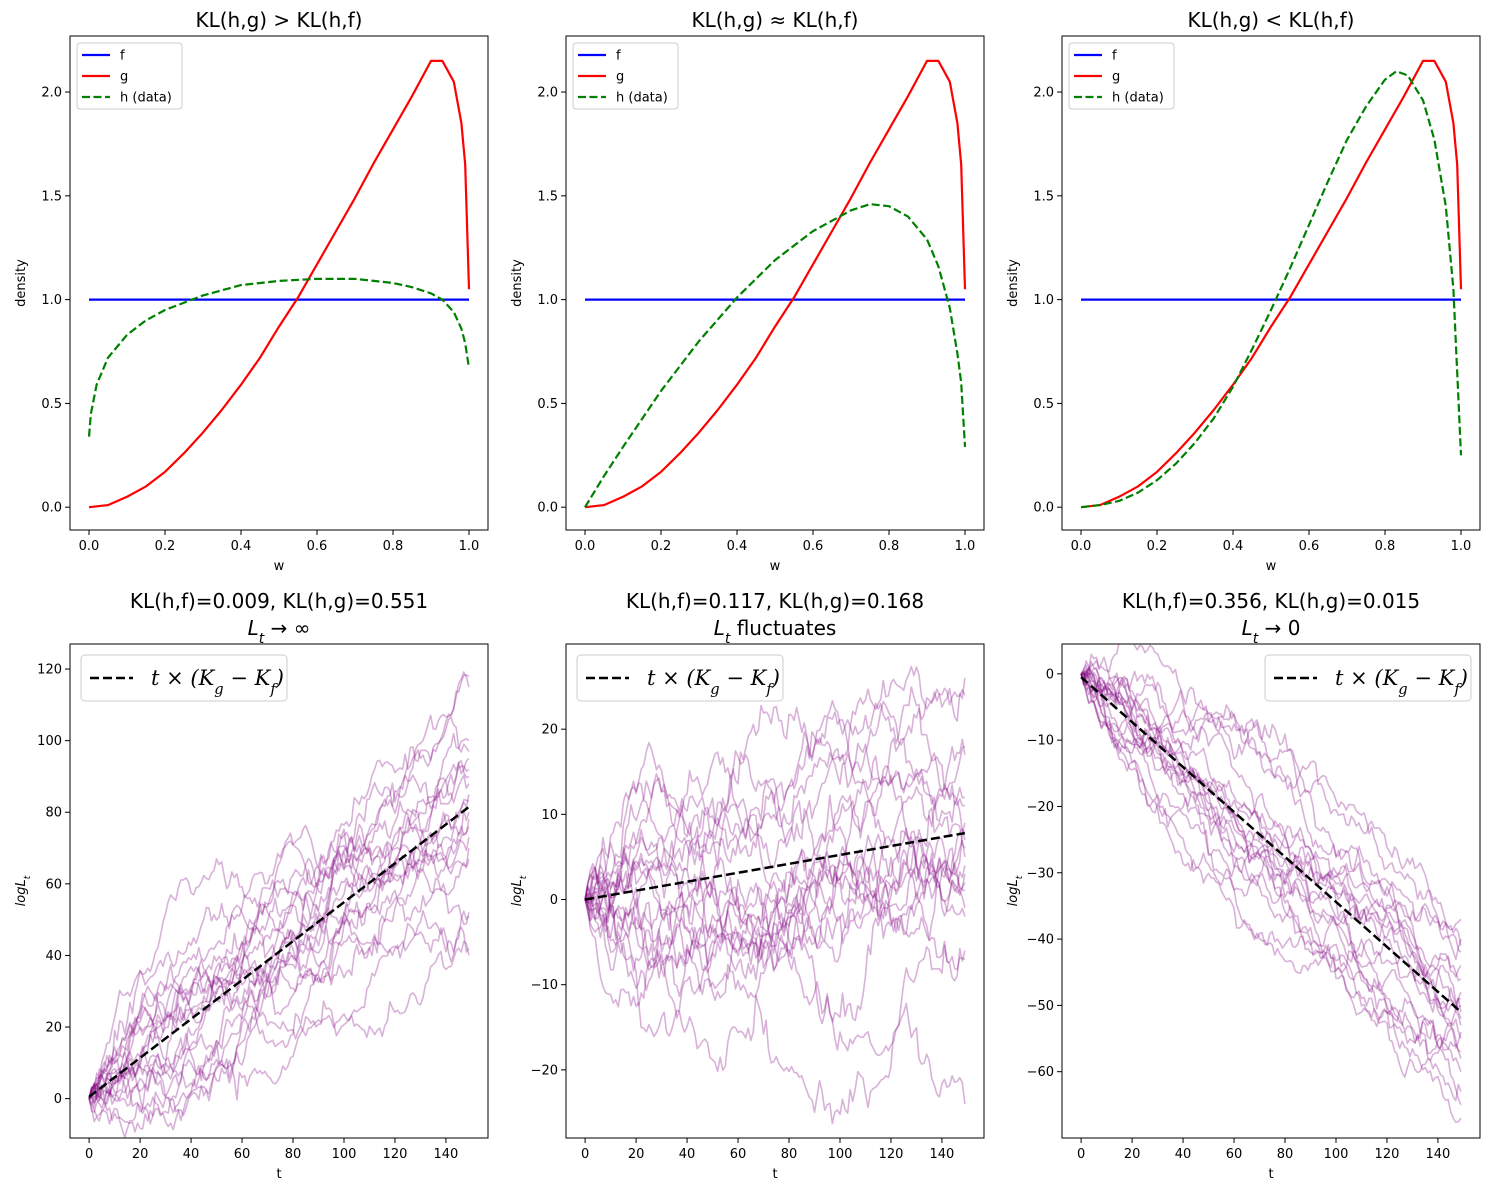 Image resolution: width=1490 pixels, height=1190 pixels. What do you see at coordinates (1157, 546) in the screenshot?
I see `x-tick-label: 0.2` at bounding box center [1157, 546].